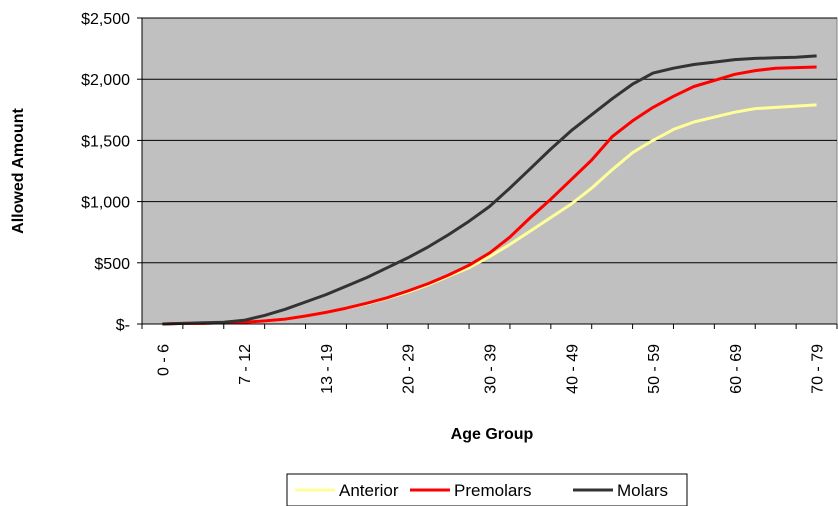 This screenshot has height=506, width=838. What do you see at coordinates (123, 325) in the screenshot?
I see `y-tick-label: $-` at bounding box center [123, 325].